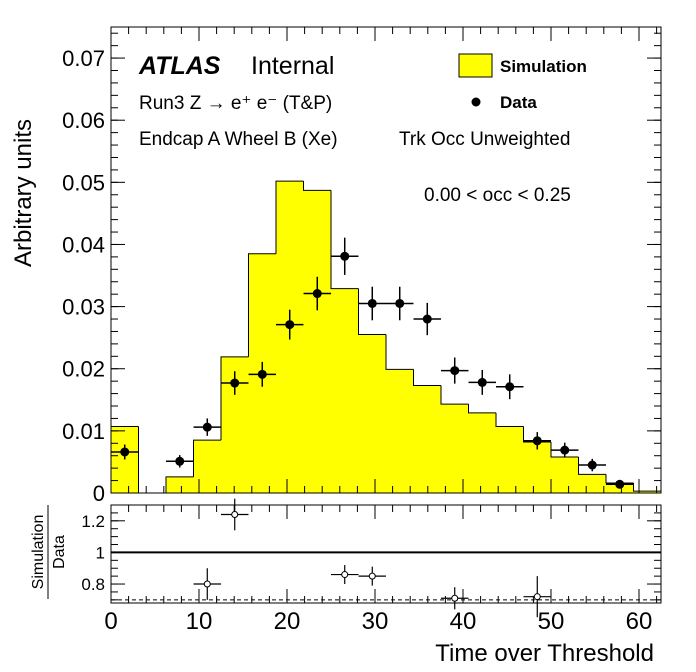 The height and width of the screenshot is (672, 696). I want to click on y-tick-label: 0.02, so click(83, 369).